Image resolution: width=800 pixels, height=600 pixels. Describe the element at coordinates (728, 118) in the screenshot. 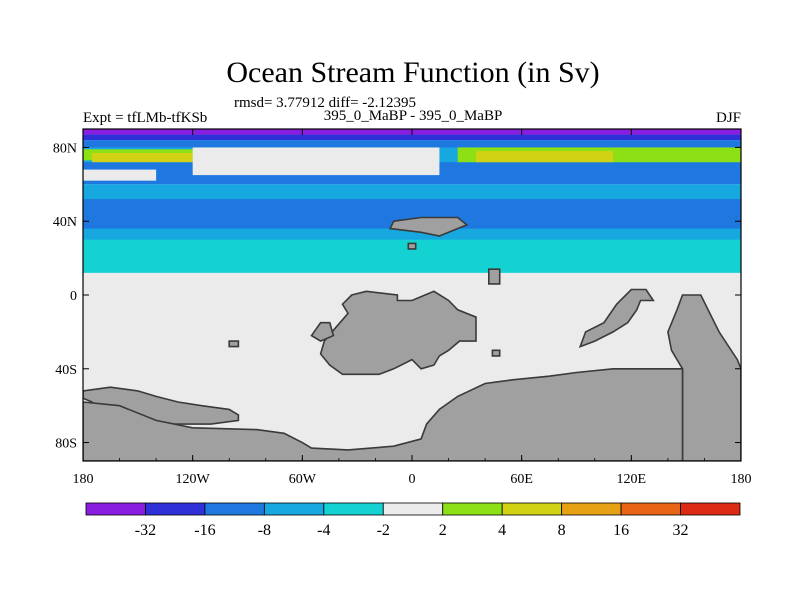

I see `right-label: DJF` at that location.